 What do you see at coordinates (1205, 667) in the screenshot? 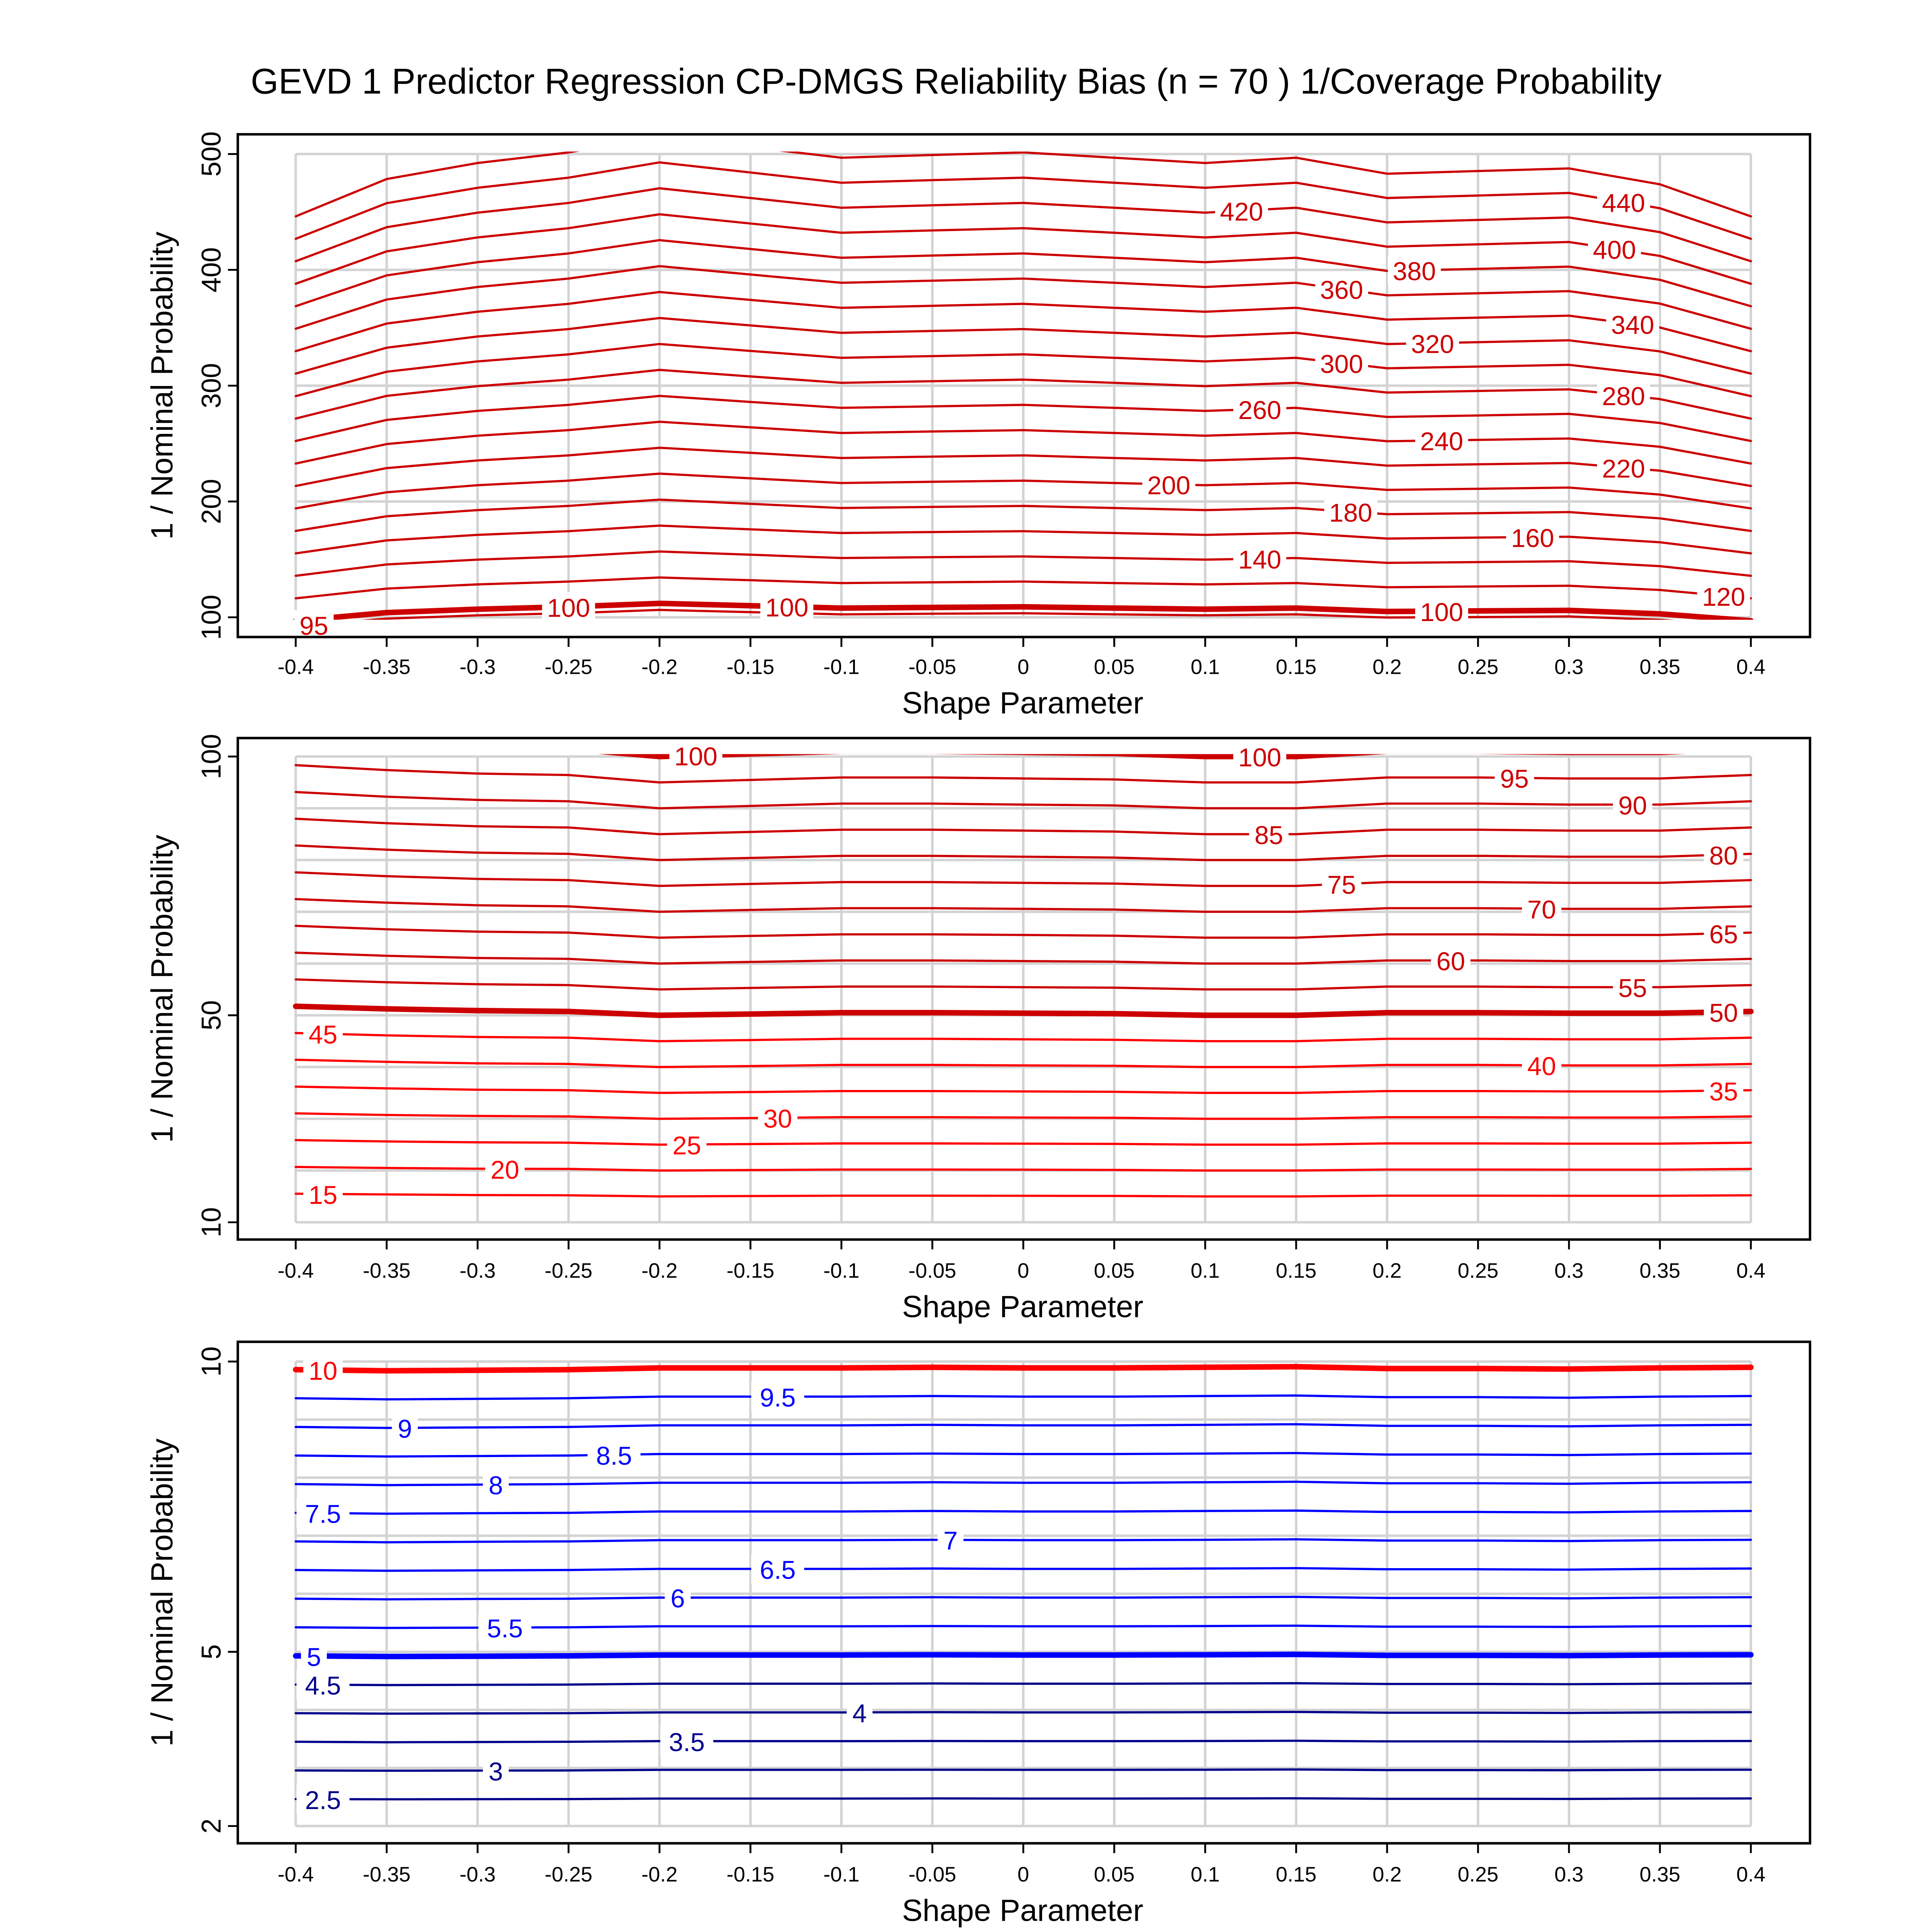
I see `x-tick-label: 0.1` at bounding box center [1205, 667].